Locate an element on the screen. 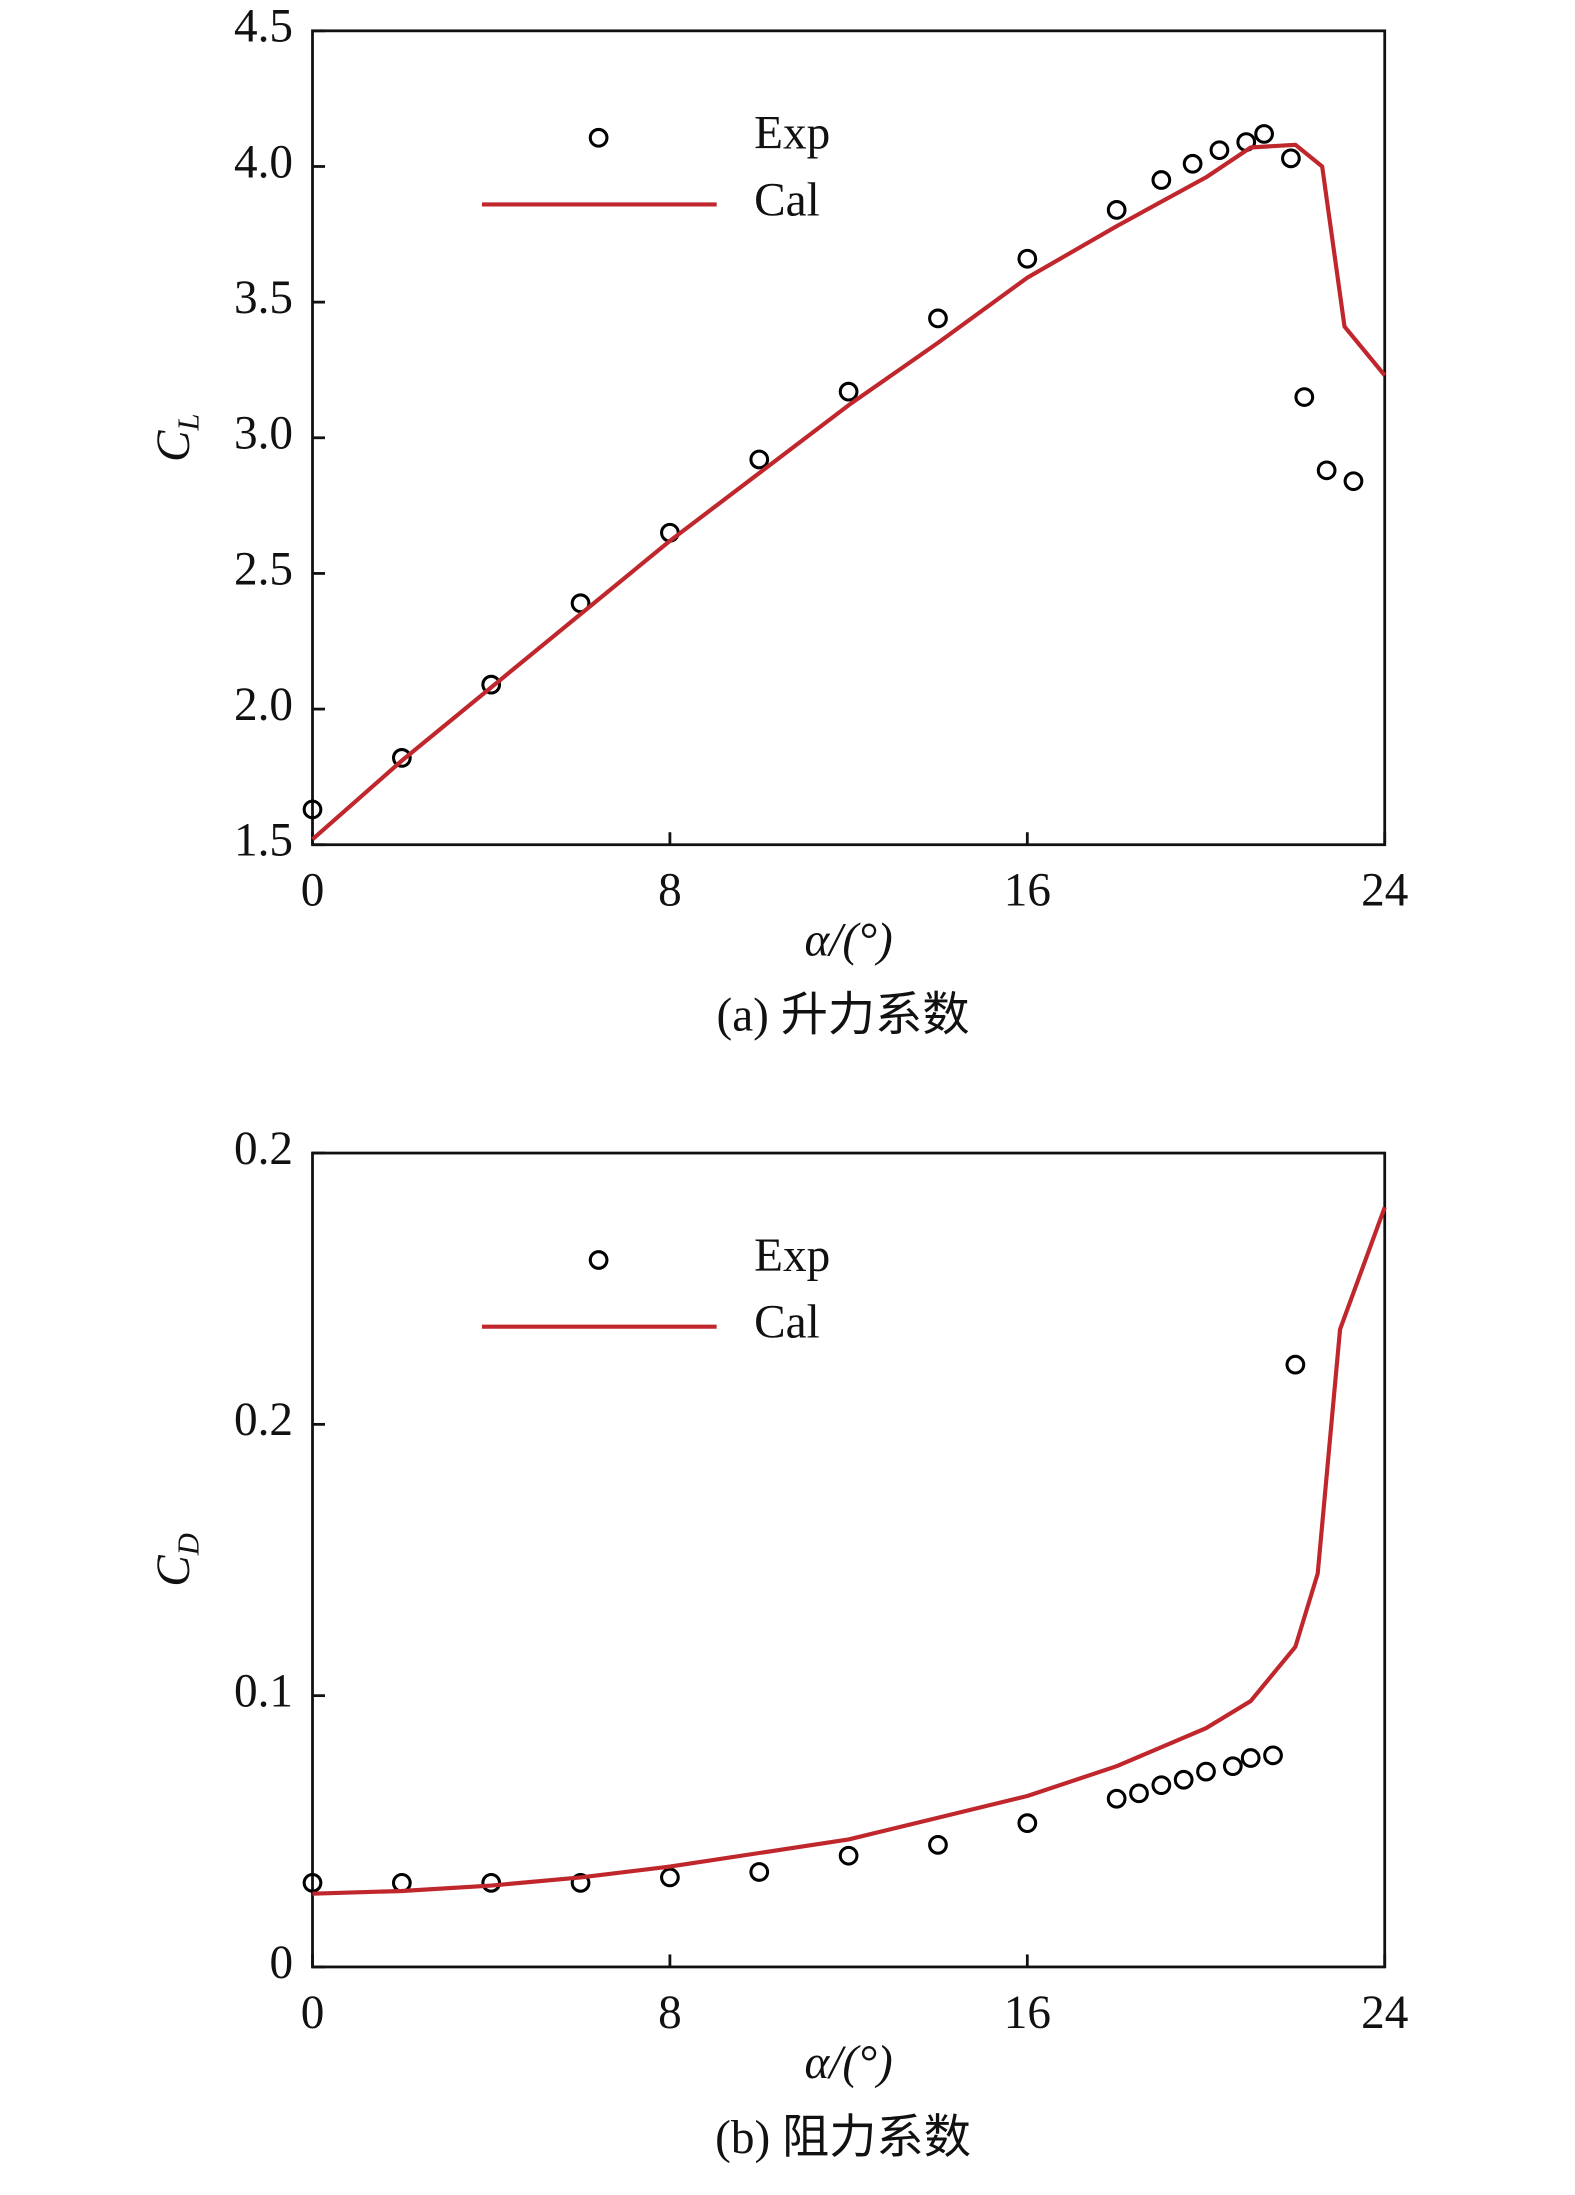  caption: (b) 阻力系数 is located at coordinates (843, 2138).